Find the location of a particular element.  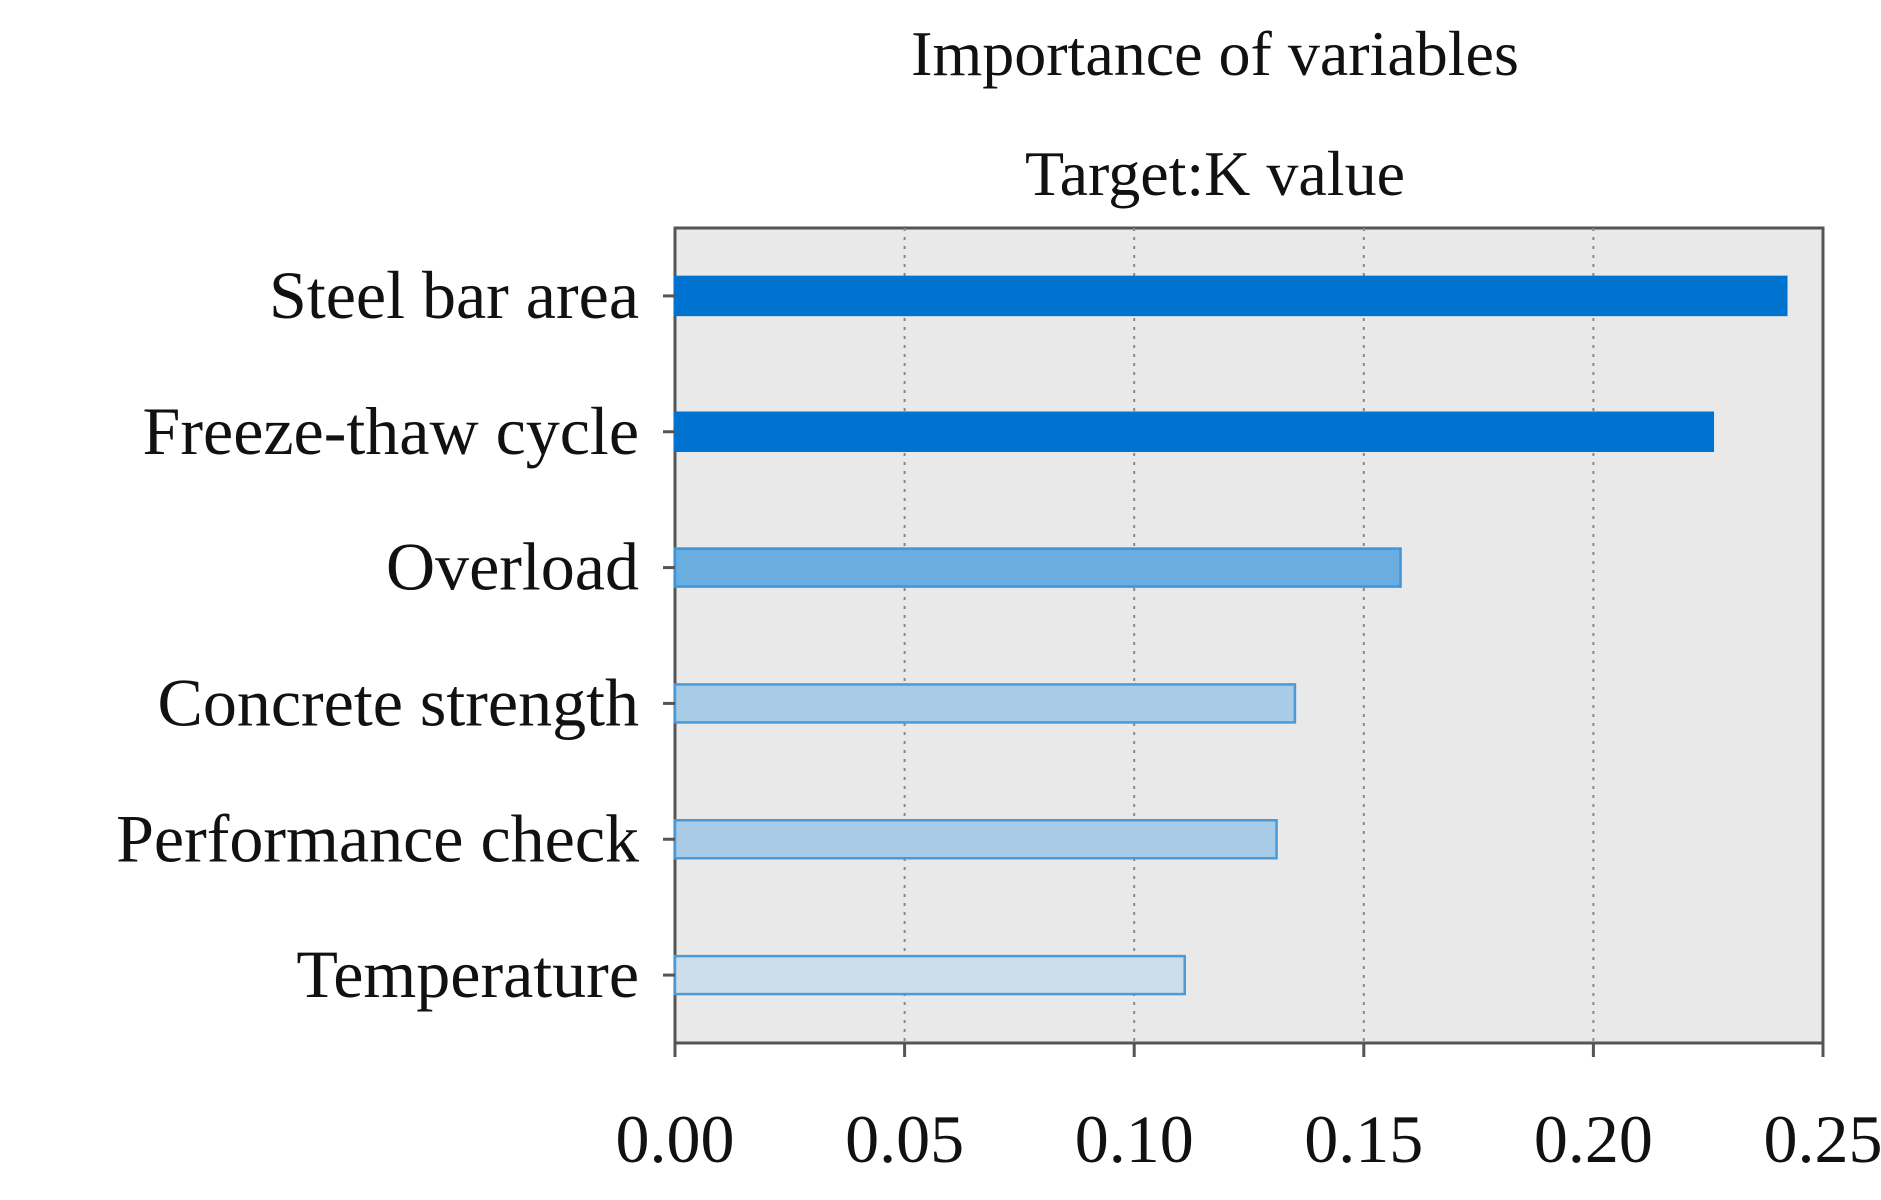

x-tick-label: 0.15 is located at coordinates (1363, 1139).